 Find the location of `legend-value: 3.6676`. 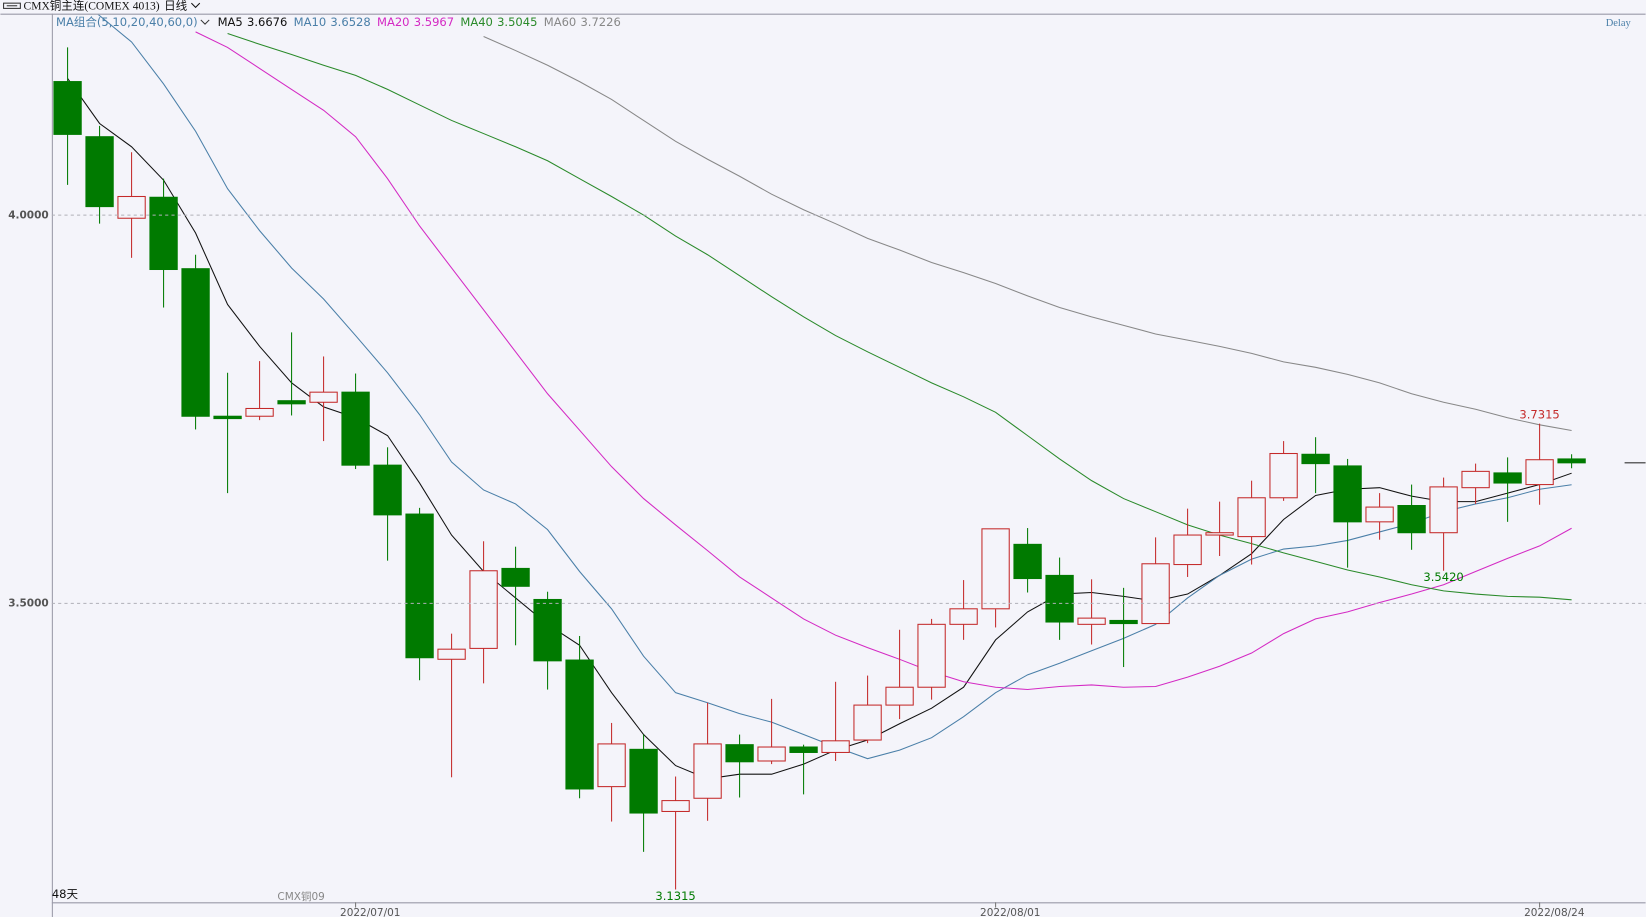

legend-value: 3.6676 is located at coordinates (267, 22).